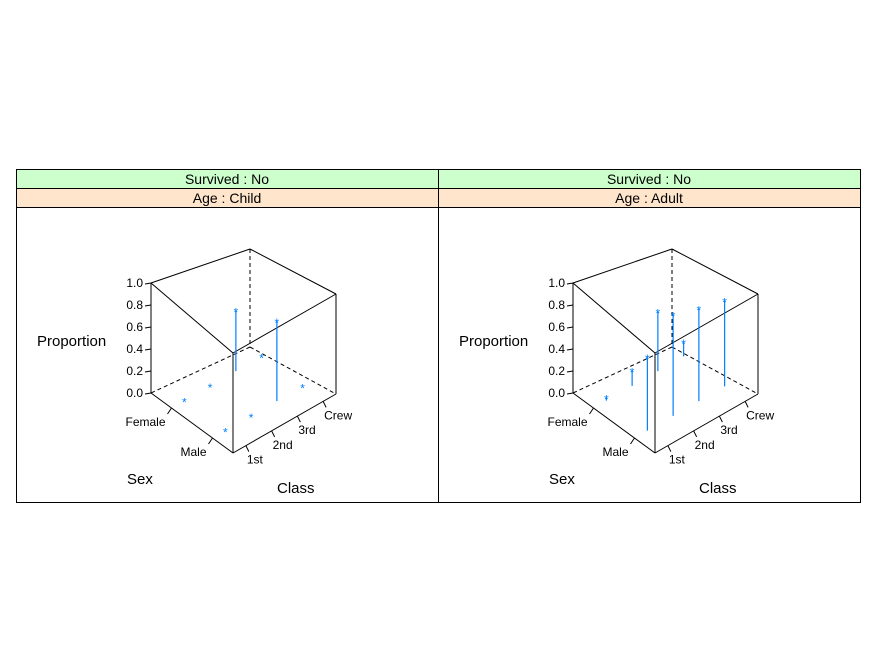 Image resolution: width=876 pixels, height=671 pixels. Describe the element at coordinates (227, 198) in the screenshot. I see `strip-bottom-label: Age : Child` at that location.